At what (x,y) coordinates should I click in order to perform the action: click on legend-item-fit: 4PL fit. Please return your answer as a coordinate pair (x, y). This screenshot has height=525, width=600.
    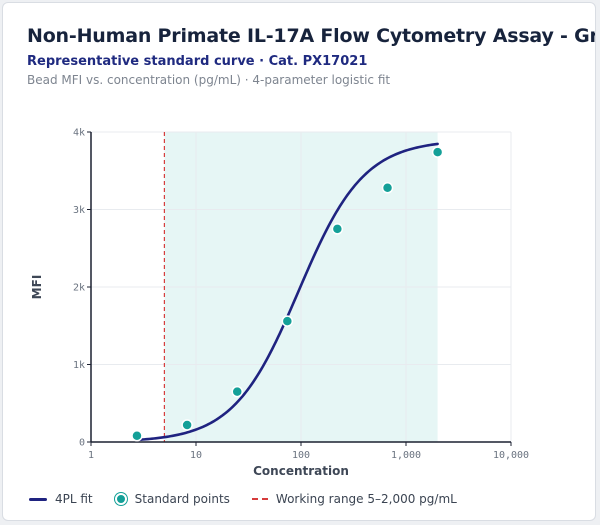
    Looking at the image, I should click on (61, 499).